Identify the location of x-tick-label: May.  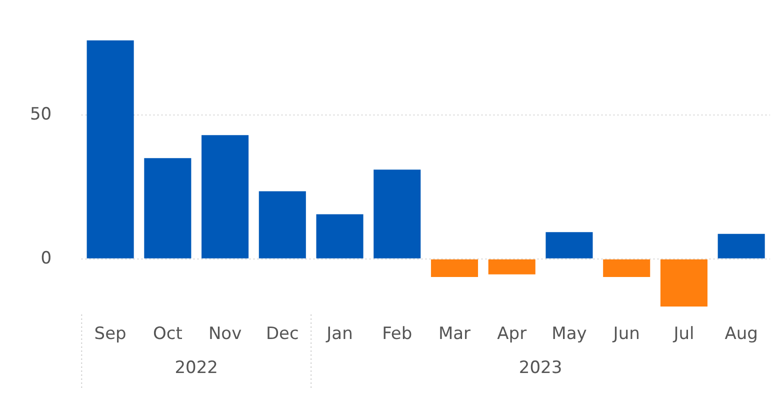
(569, 334).